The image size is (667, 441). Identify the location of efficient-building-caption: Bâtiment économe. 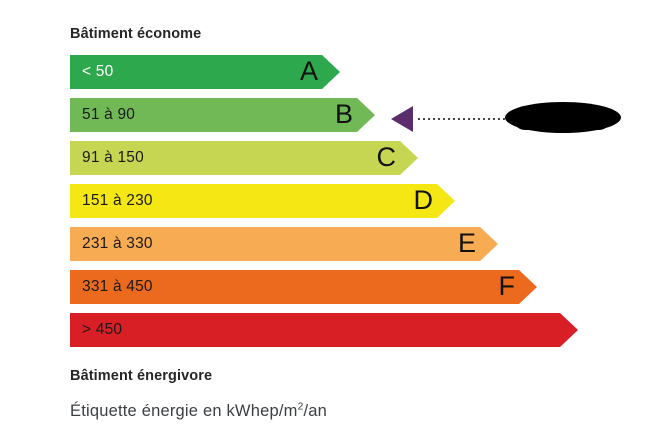
(136, 34).